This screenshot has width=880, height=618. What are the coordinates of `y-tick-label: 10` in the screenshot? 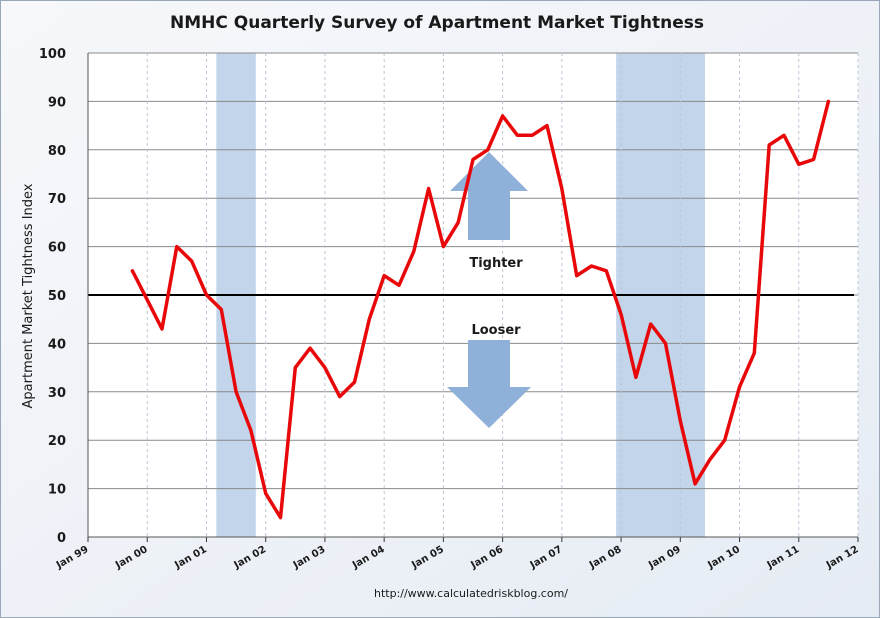 It's located at (57, 490).